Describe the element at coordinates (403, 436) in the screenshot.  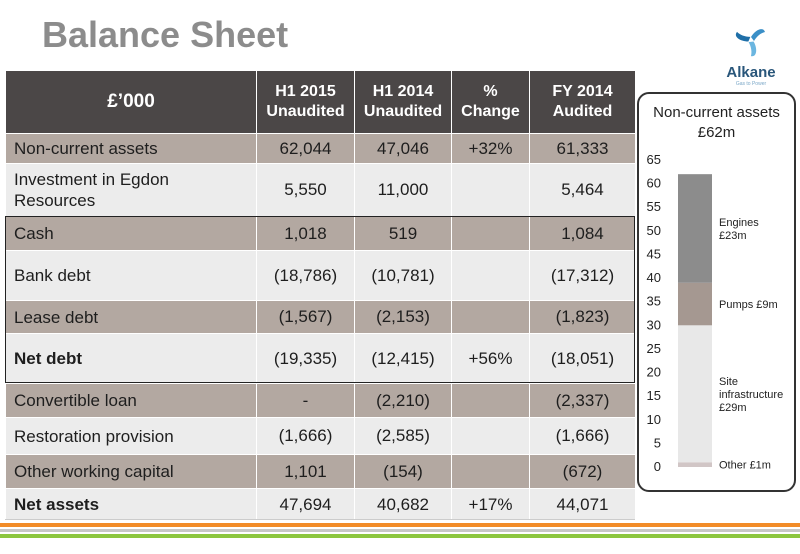
I see `cell-h1-2014: (2,585)` at that location.